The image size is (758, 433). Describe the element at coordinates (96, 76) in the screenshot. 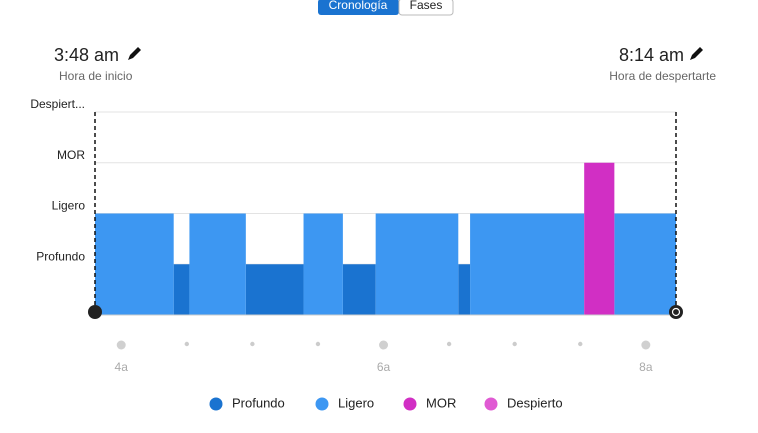

I see `start-label: Hora de inicio` at that location.